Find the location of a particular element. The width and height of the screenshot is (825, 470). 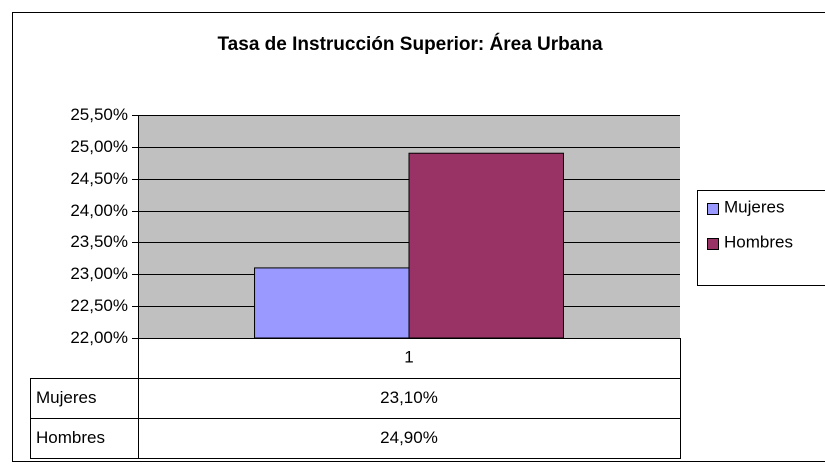

y-tick-label: 22,00% is located at coordinates (99, 337).